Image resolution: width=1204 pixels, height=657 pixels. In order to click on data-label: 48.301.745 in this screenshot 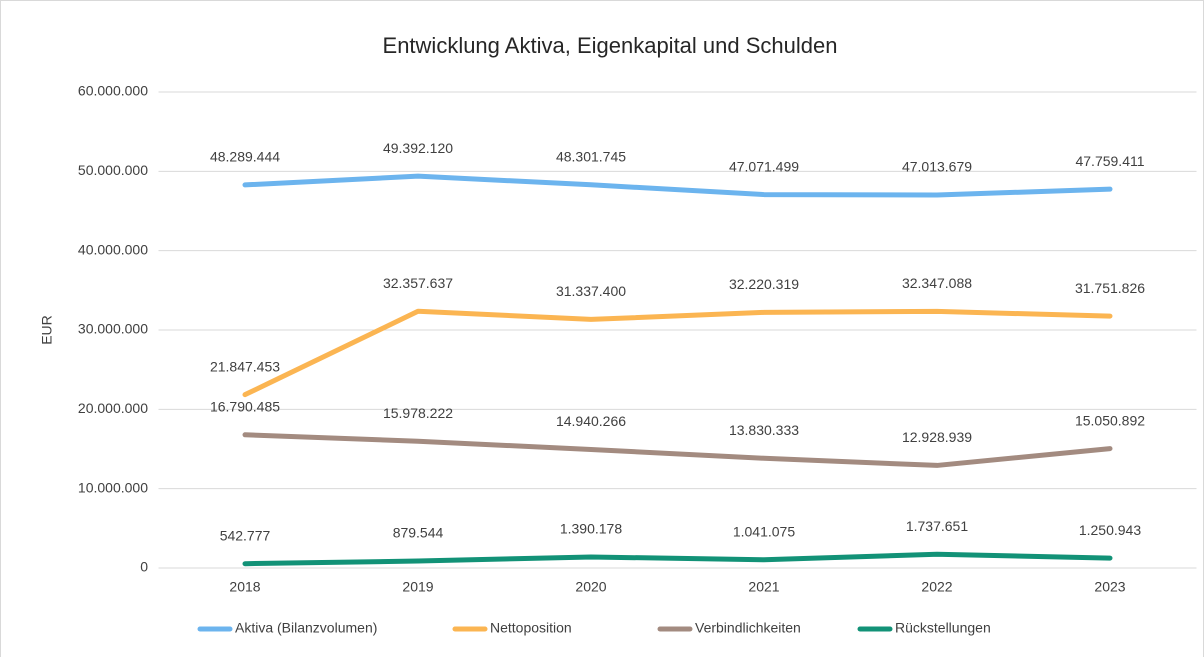, I will do `click(591, 157)`.